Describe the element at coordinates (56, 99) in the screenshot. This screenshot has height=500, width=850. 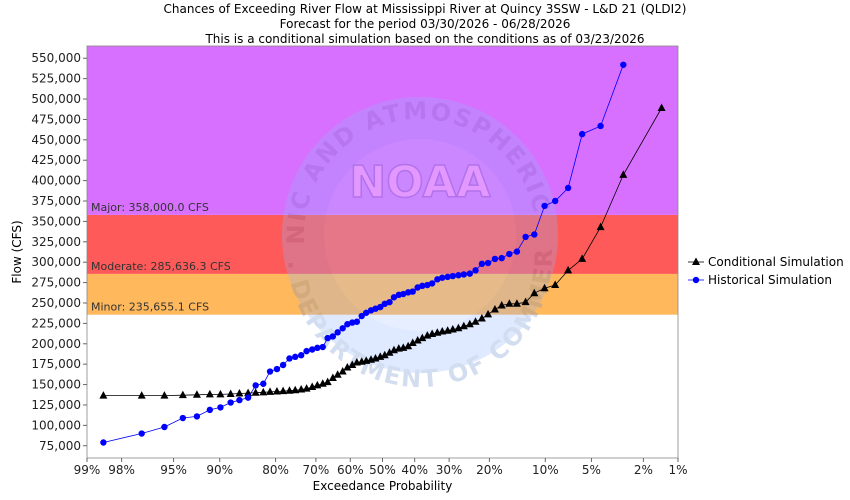
I see `y-tick-label-17: 500,000` at that location.